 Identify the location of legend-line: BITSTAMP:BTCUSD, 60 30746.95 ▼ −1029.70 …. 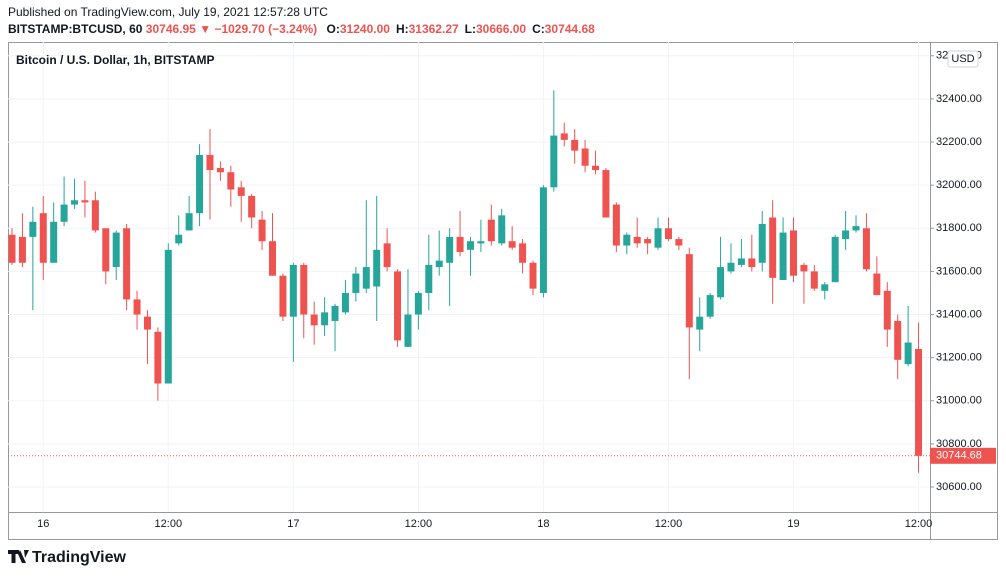
(301, 29).